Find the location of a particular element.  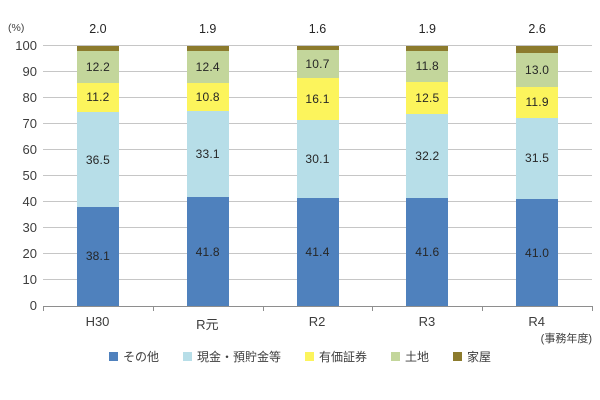

y-tick-label: 0 is located at coordinates (33, 305).